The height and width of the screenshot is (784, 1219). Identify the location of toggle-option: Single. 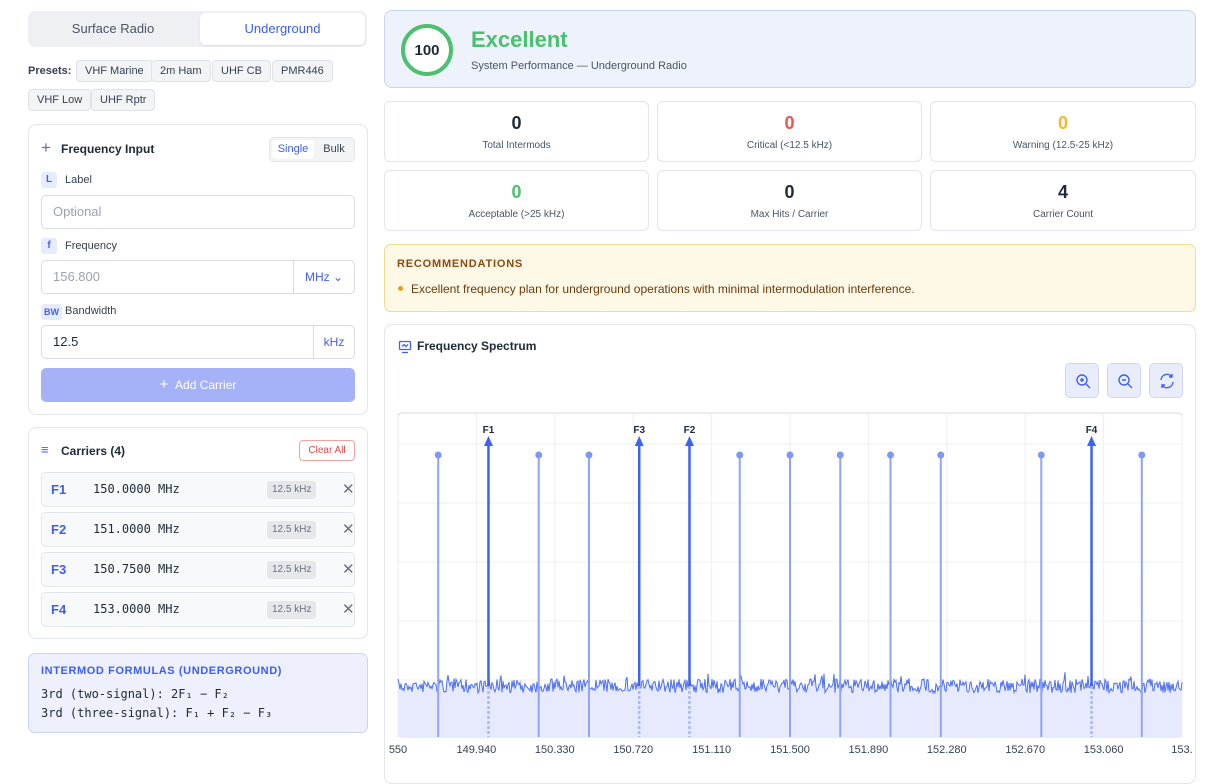
(293, 149).